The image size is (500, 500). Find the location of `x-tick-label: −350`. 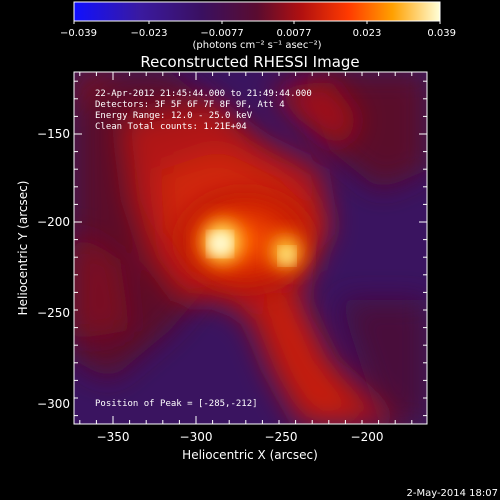

x-tick-label: −350 is located at coordinates (113, 437).